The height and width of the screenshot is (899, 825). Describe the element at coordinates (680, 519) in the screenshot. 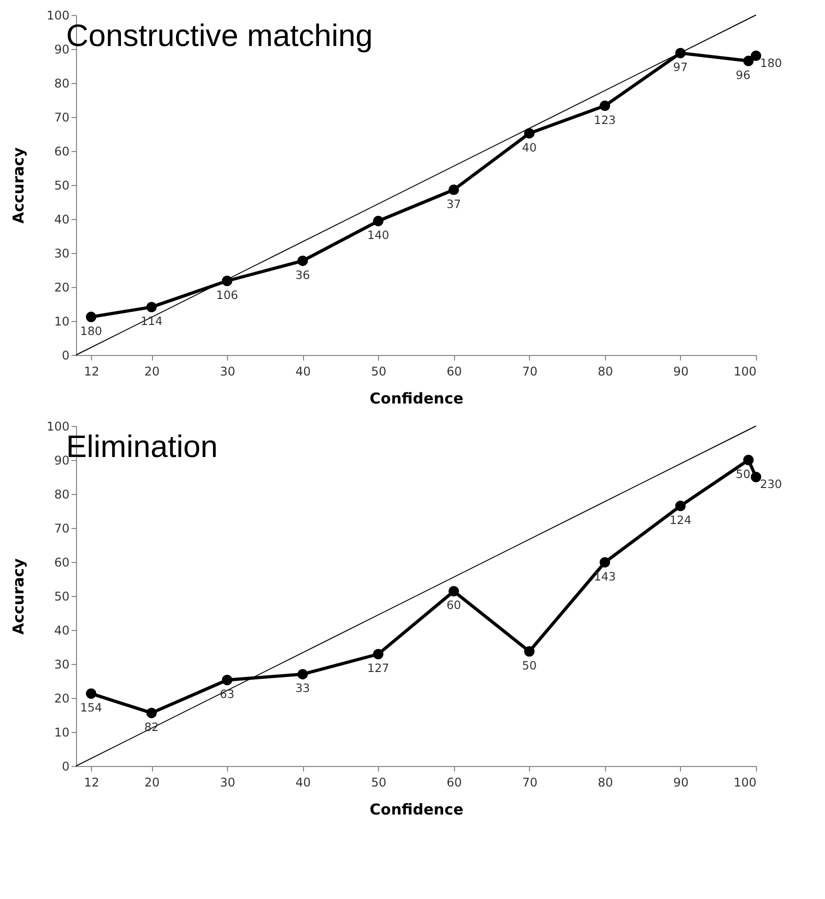

I see `annotation: 124` at that location.